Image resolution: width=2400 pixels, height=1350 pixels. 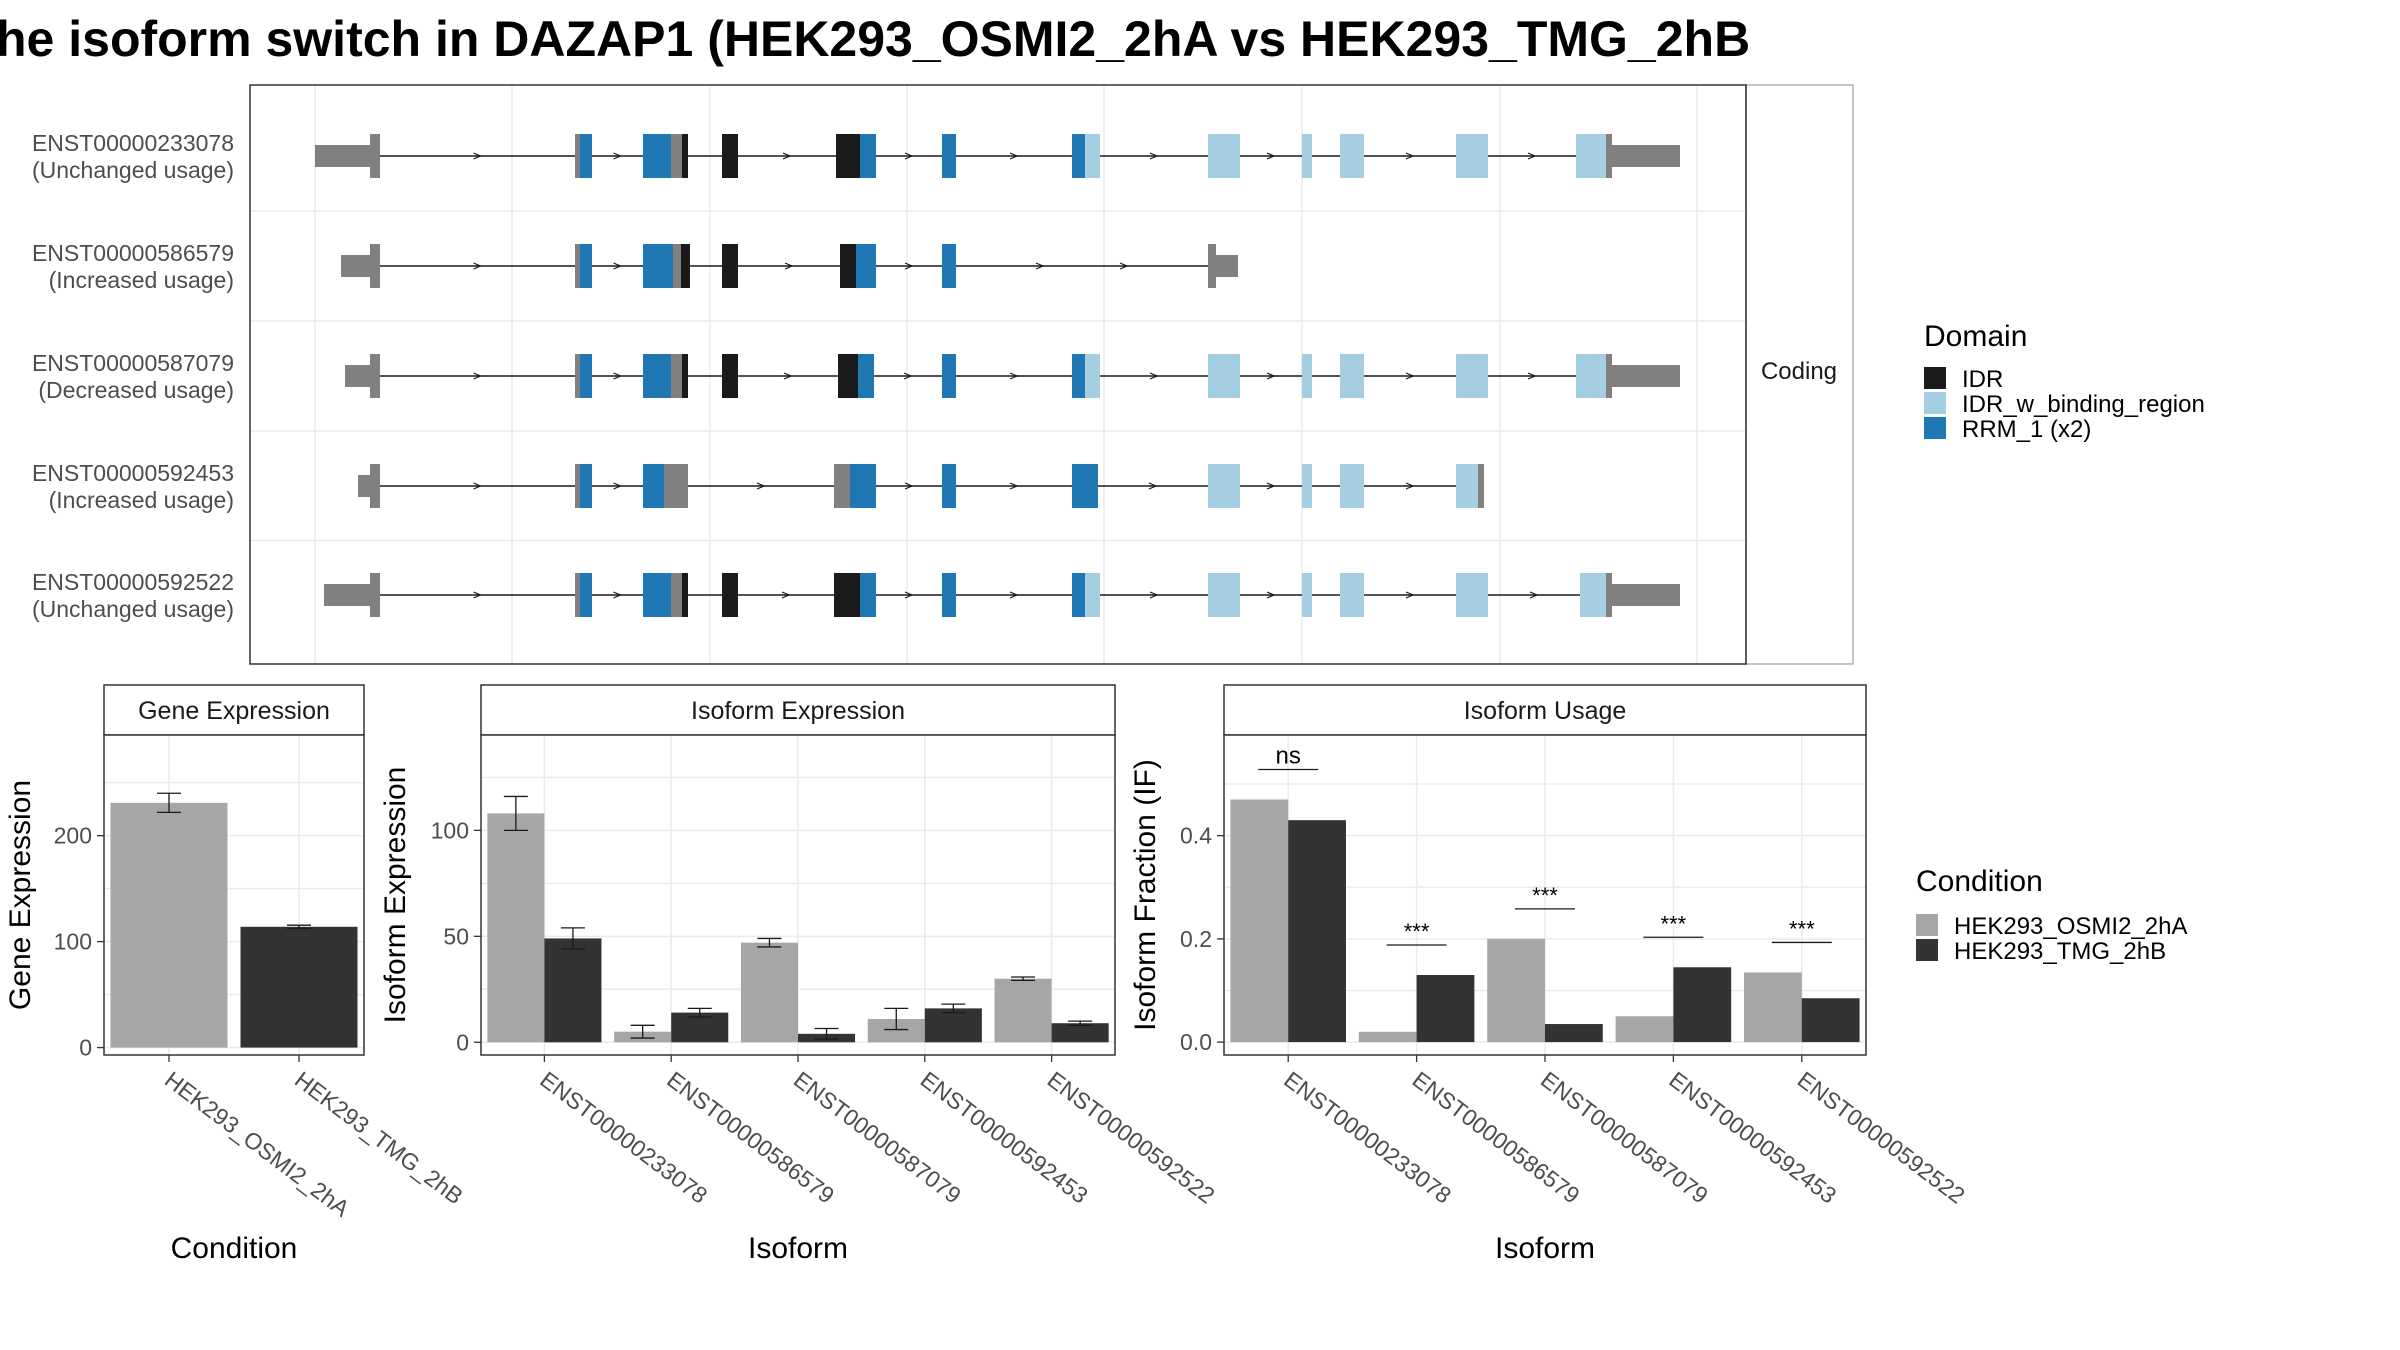 I want to click on isoform-id-label: ENST00000587079, so click(x=133, y=363).